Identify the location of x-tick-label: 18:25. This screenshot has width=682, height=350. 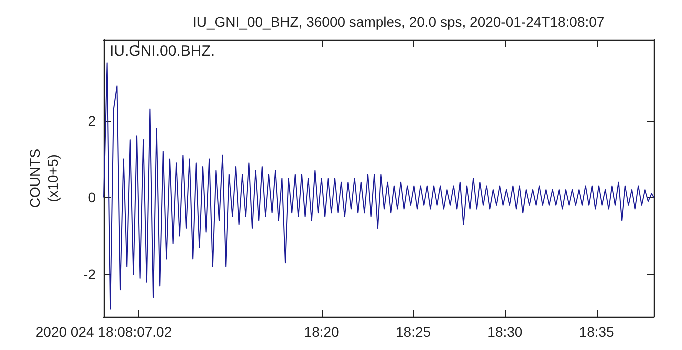
(414, 332).